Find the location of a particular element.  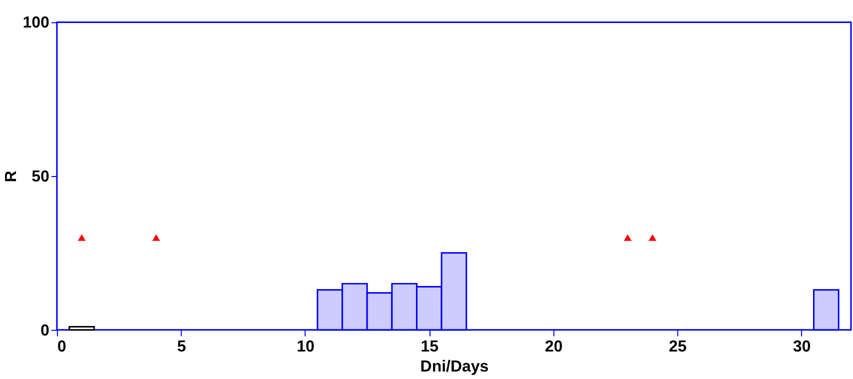

y-tick-label: 50 is located at coordinates (41, 177).